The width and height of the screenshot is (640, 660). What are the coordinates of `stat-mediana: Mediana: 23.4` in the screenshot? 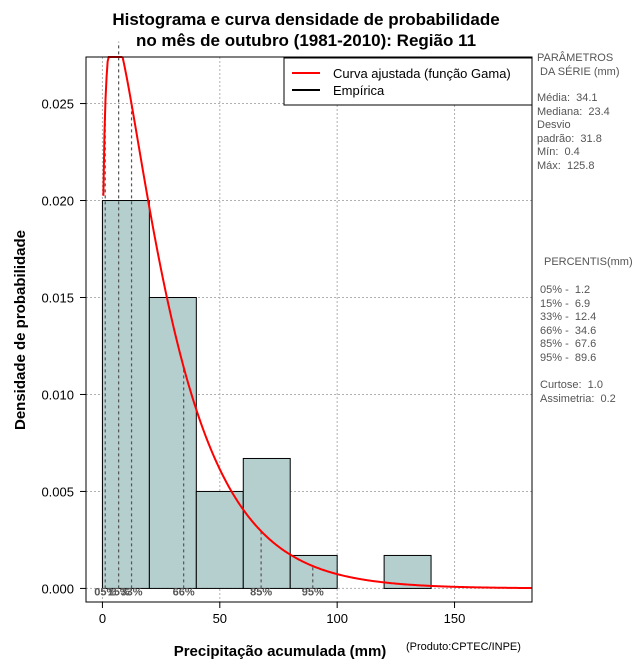 It's located at (573, 111).